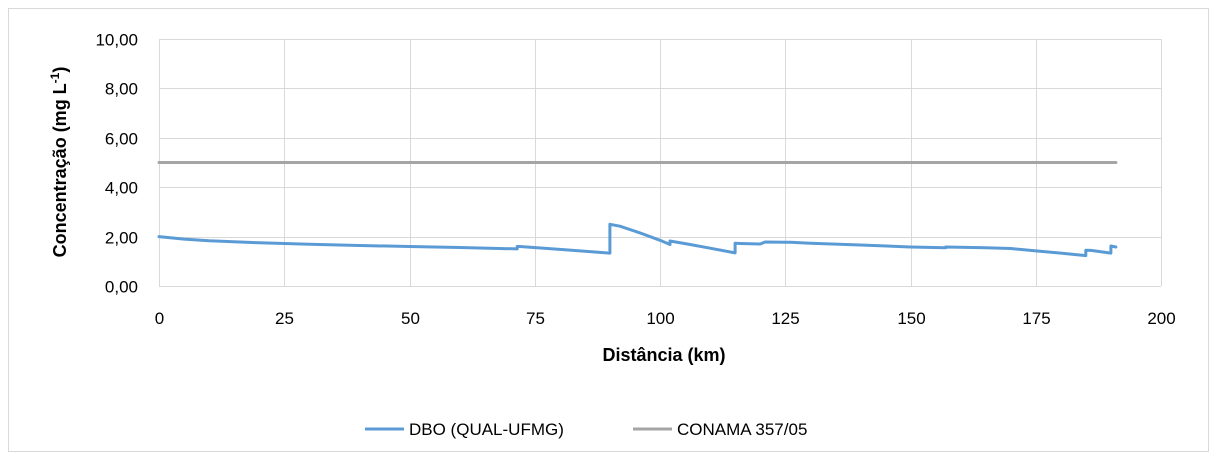 The height and width of the screenshot is (465, 1217). I want to click on y-axis-ticks: 0,00 2,00 4,00 6,00 8,00 10,00, so click(116, 164).